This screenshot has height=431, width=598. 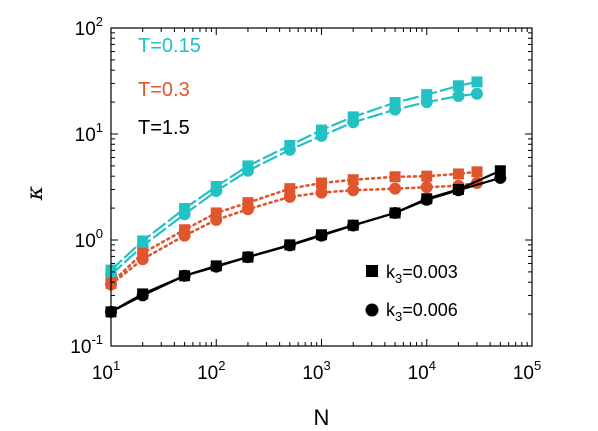 What do you see at coordinates (169, 46) in the screenshot?
I see `annotation-t015: T=0.15` at bounding box center [169, 46].